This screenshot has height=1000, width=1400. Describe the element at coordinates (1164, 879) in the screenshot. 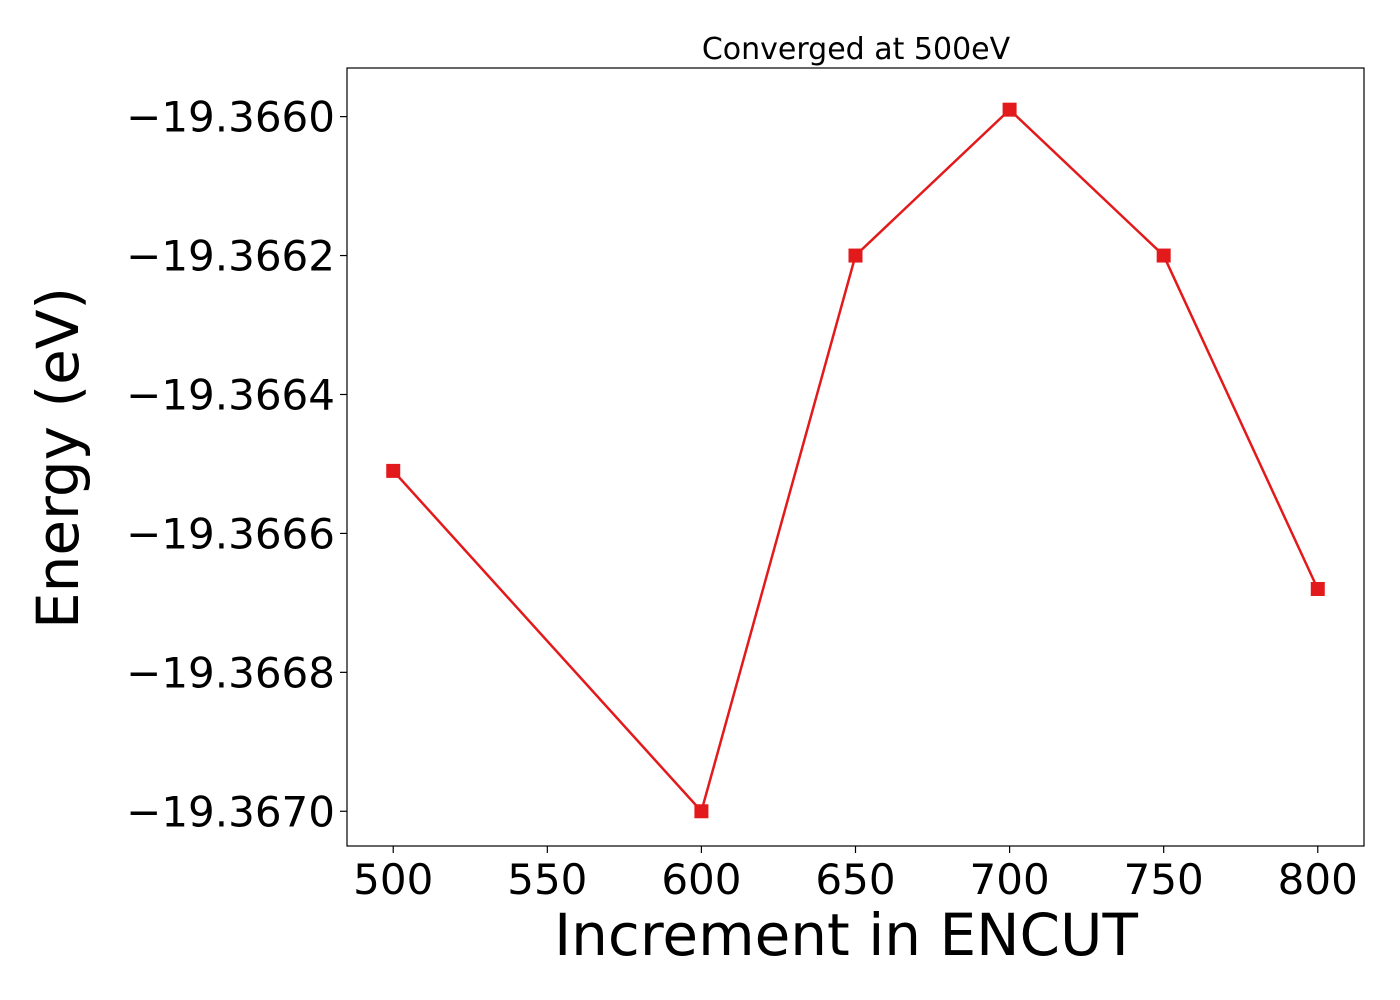

I see `x-tick-label: 750` at that location.